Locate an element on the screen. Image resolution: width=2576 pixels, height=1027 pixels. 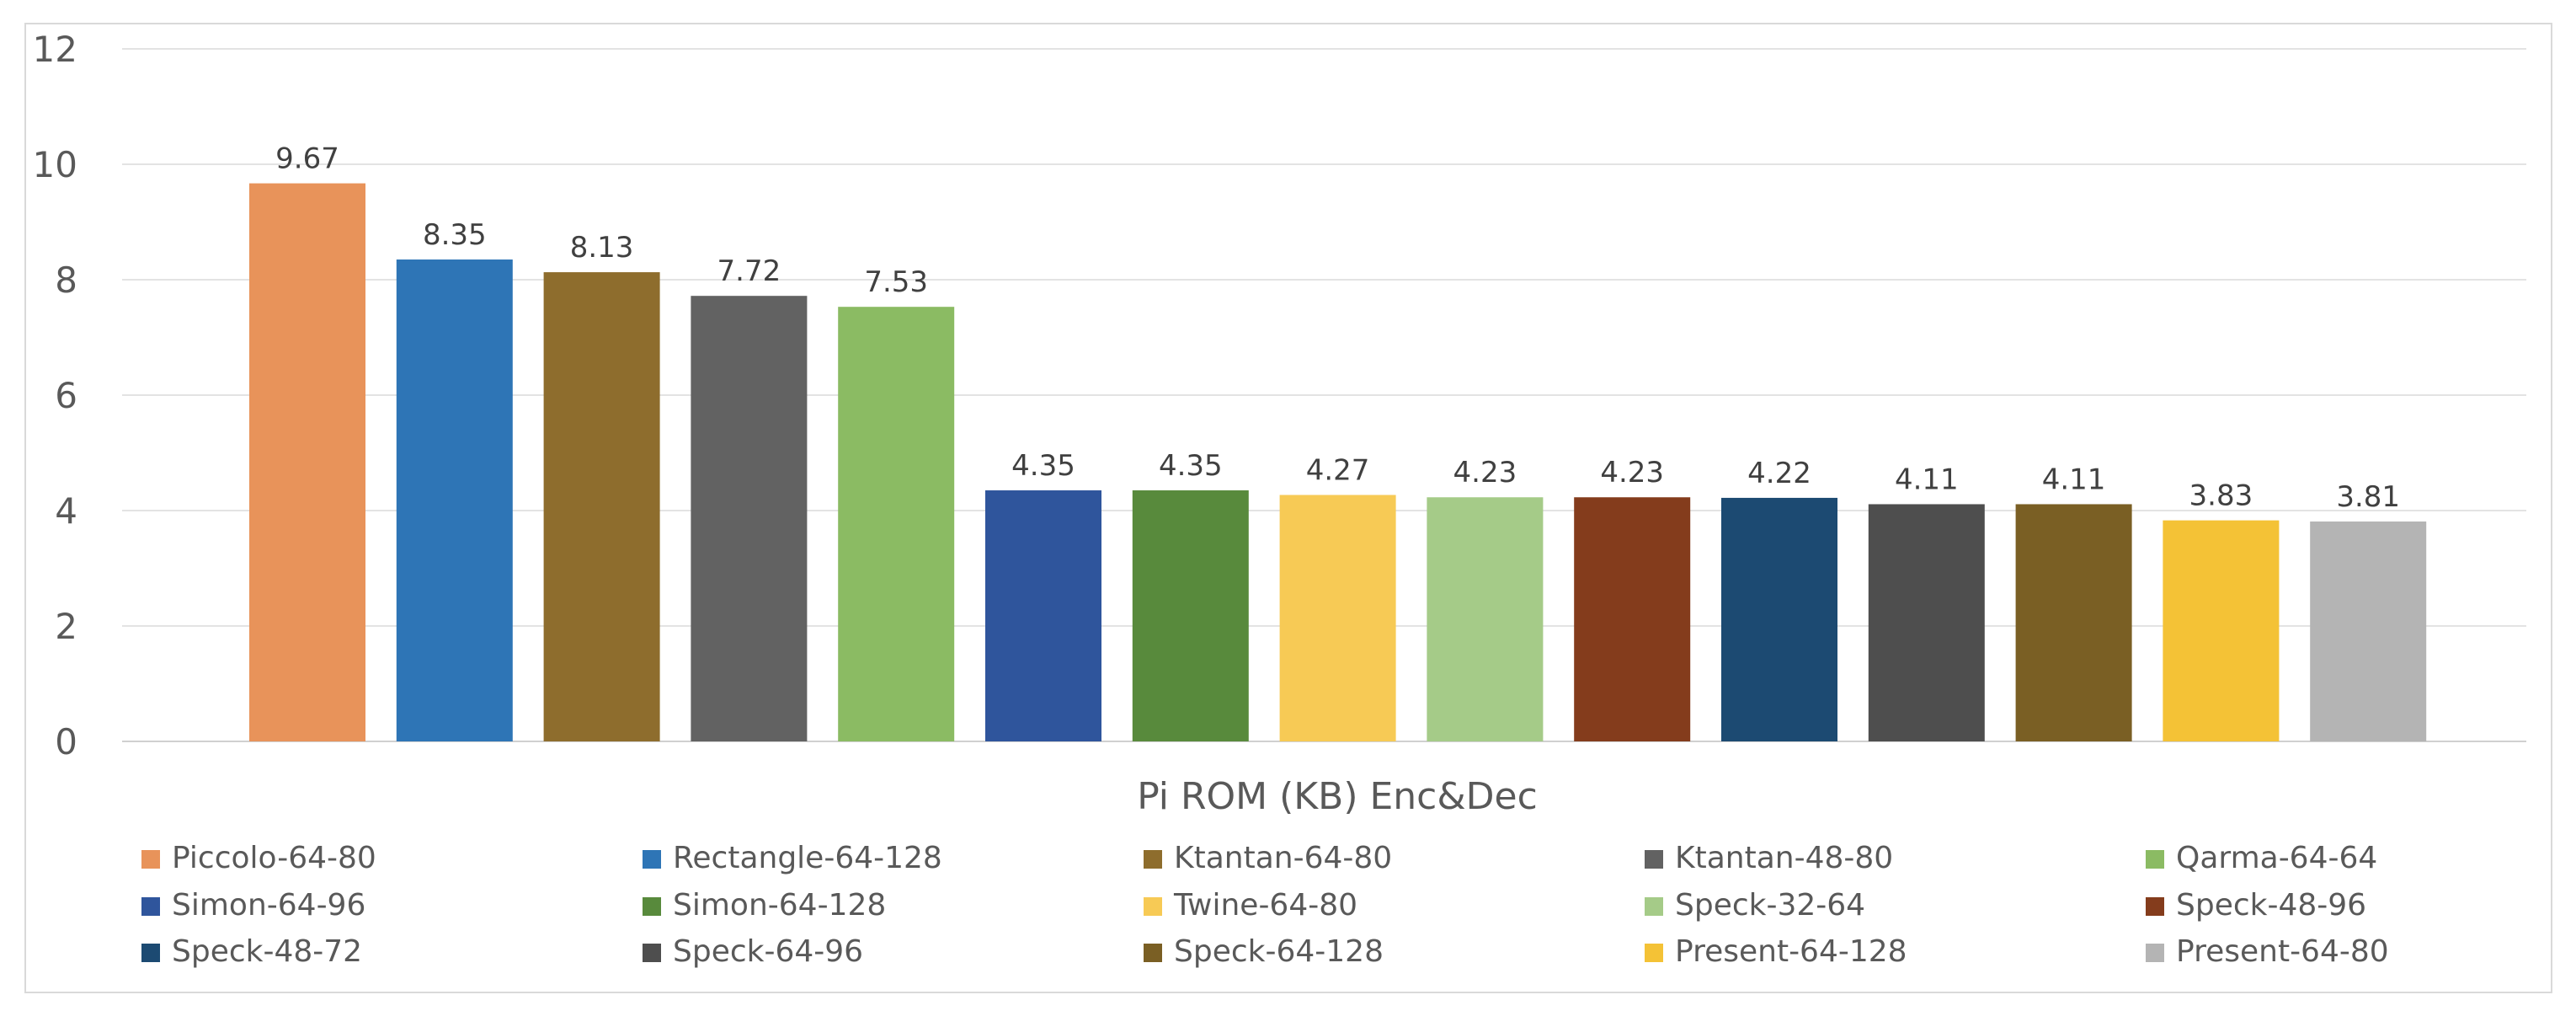
legend-entry-piccolo-64-80: Piccolo-64-80 is located at coordinates (258, 858).